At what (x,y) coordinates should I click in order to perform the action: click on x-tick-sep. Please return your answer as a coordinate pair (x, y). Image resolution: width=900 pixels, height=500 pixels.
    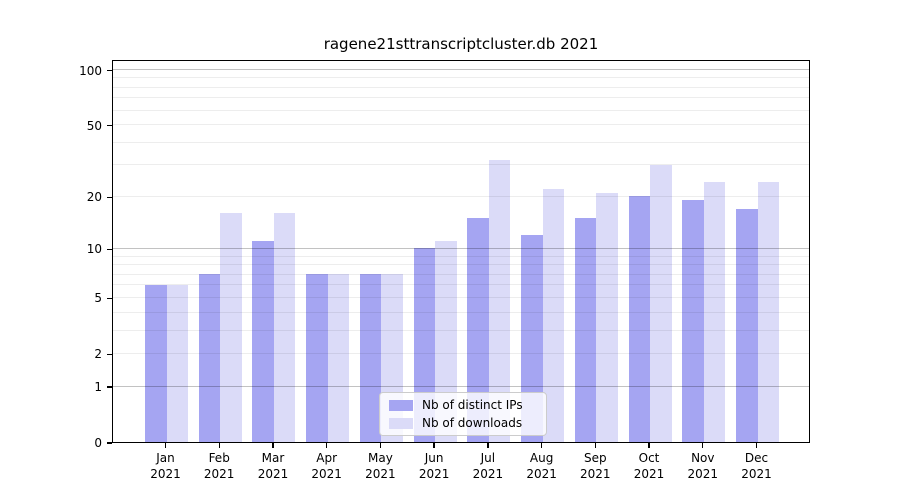
    Looking at the image, I should click on (595, 445).